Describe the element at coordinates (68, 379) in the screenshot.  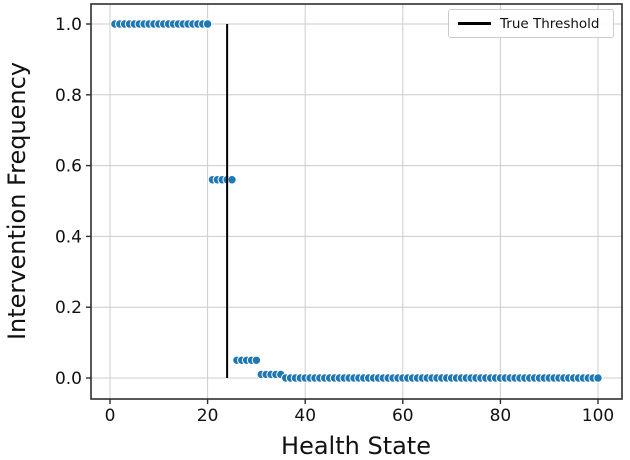
I see `y-tick-label: 0.0` at that location.